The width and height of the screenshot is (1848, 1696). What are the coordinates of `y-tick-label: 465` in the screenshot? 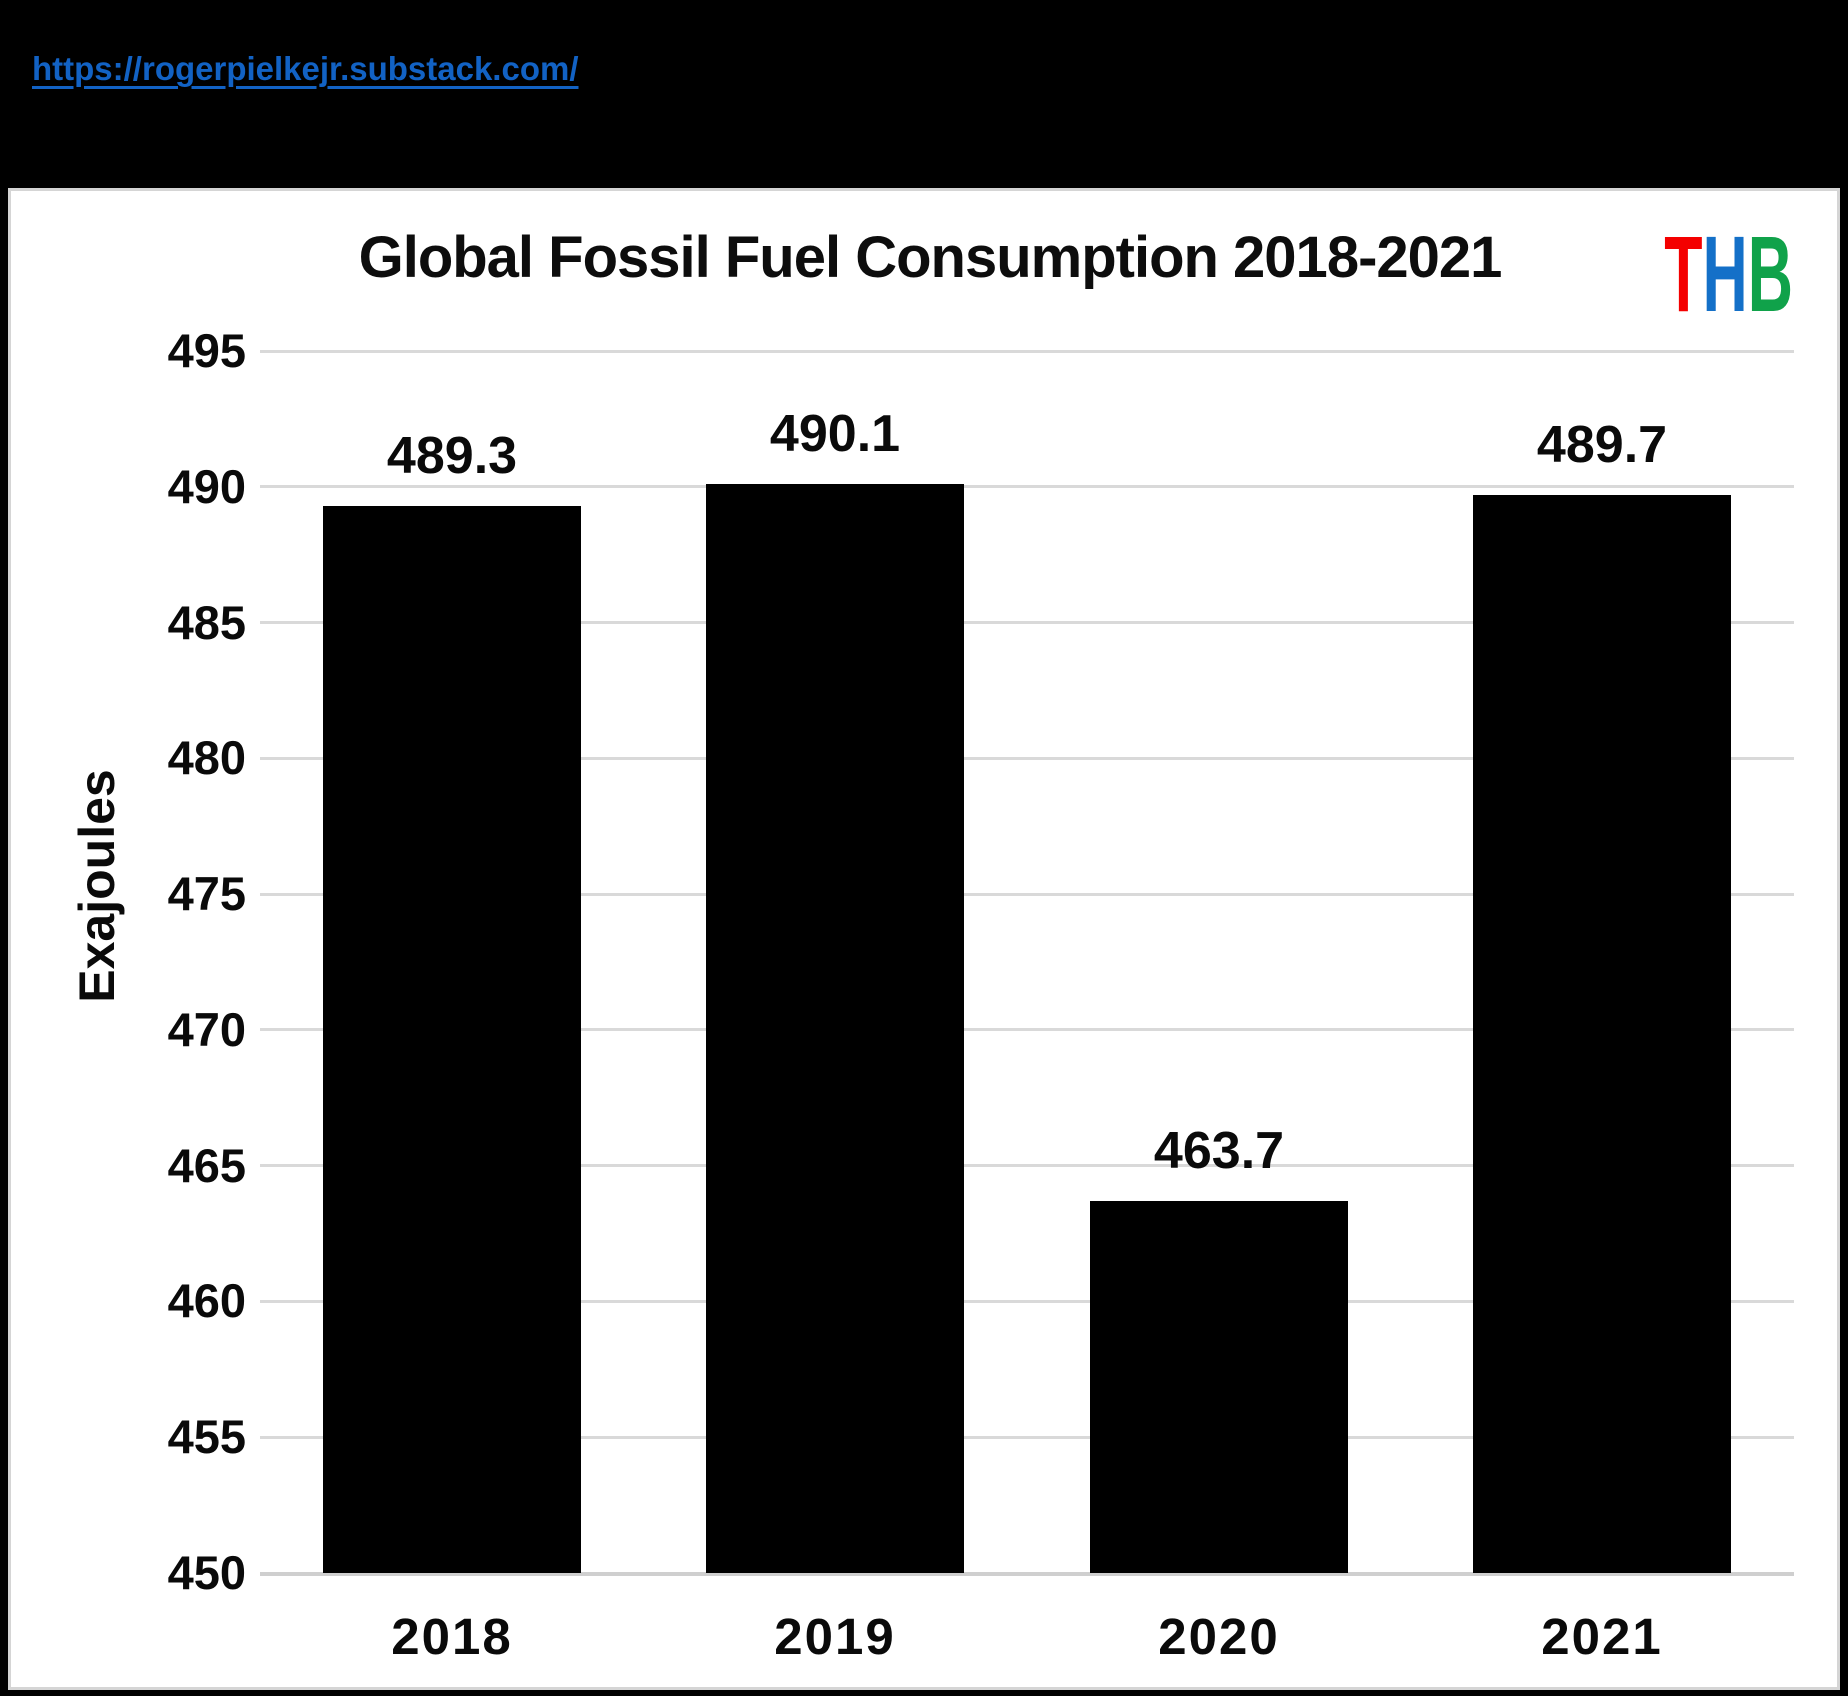 It's located at (206, 1165).